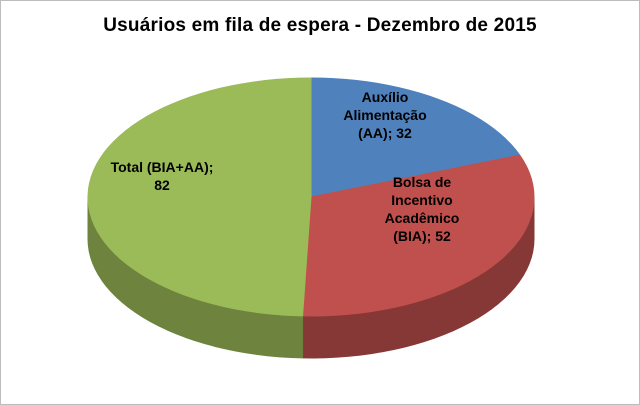  Describe the element at coordinates (422, 209) in the screenshot. I see `slice-label: Bolsa de Incentivo Acadêmico (BIA); 52` at that location.